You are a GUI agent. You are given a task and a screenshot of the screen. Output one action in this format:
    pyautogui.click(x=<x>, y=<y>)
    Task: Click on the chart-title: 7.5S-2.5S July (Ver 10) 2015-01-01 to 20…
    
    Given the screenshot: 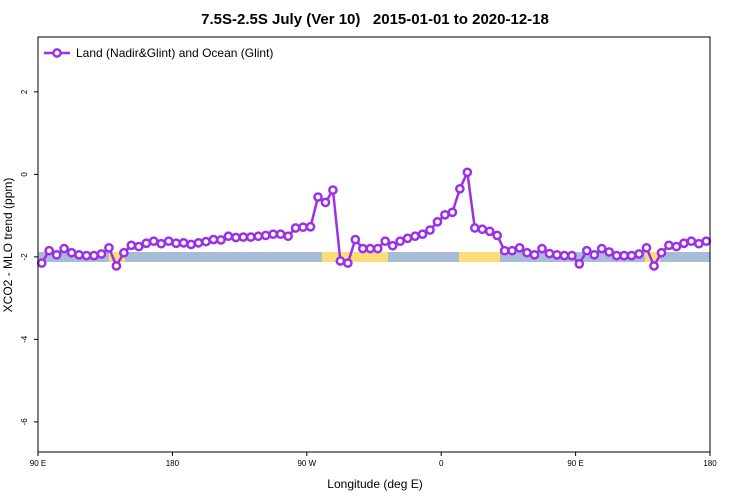 What is the action you would take?
    pyautogui.click(x=375, y=19)
    